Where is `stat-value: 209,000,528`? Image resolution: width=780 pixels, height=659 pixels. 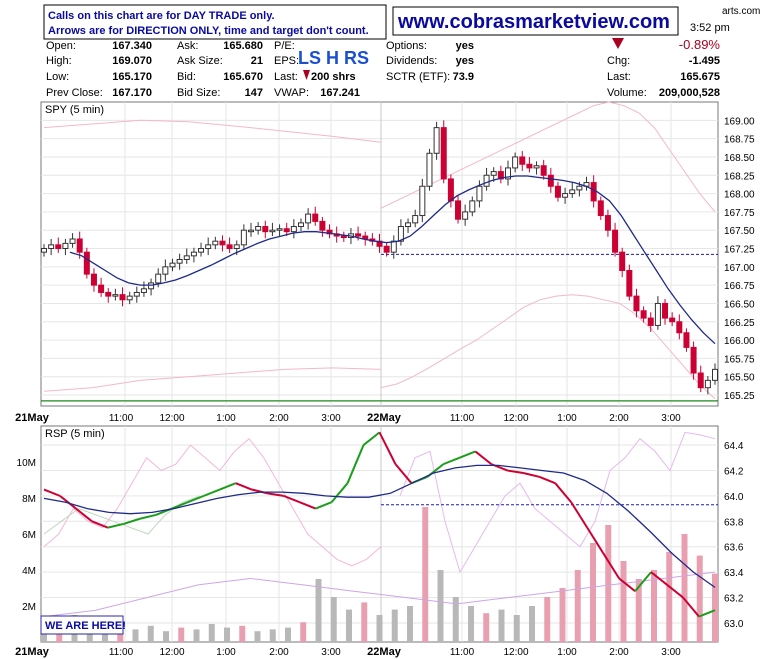
stat-value: 209,000,528 is located at coordinates (689, 93).